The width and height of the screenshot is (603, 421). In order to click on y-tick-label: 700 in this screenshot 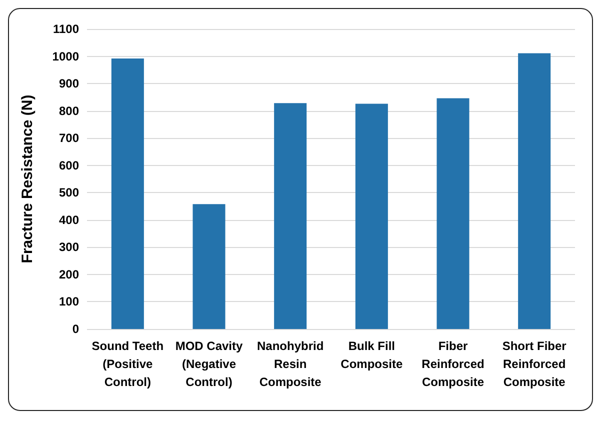, I will do `click(69, 138)`.